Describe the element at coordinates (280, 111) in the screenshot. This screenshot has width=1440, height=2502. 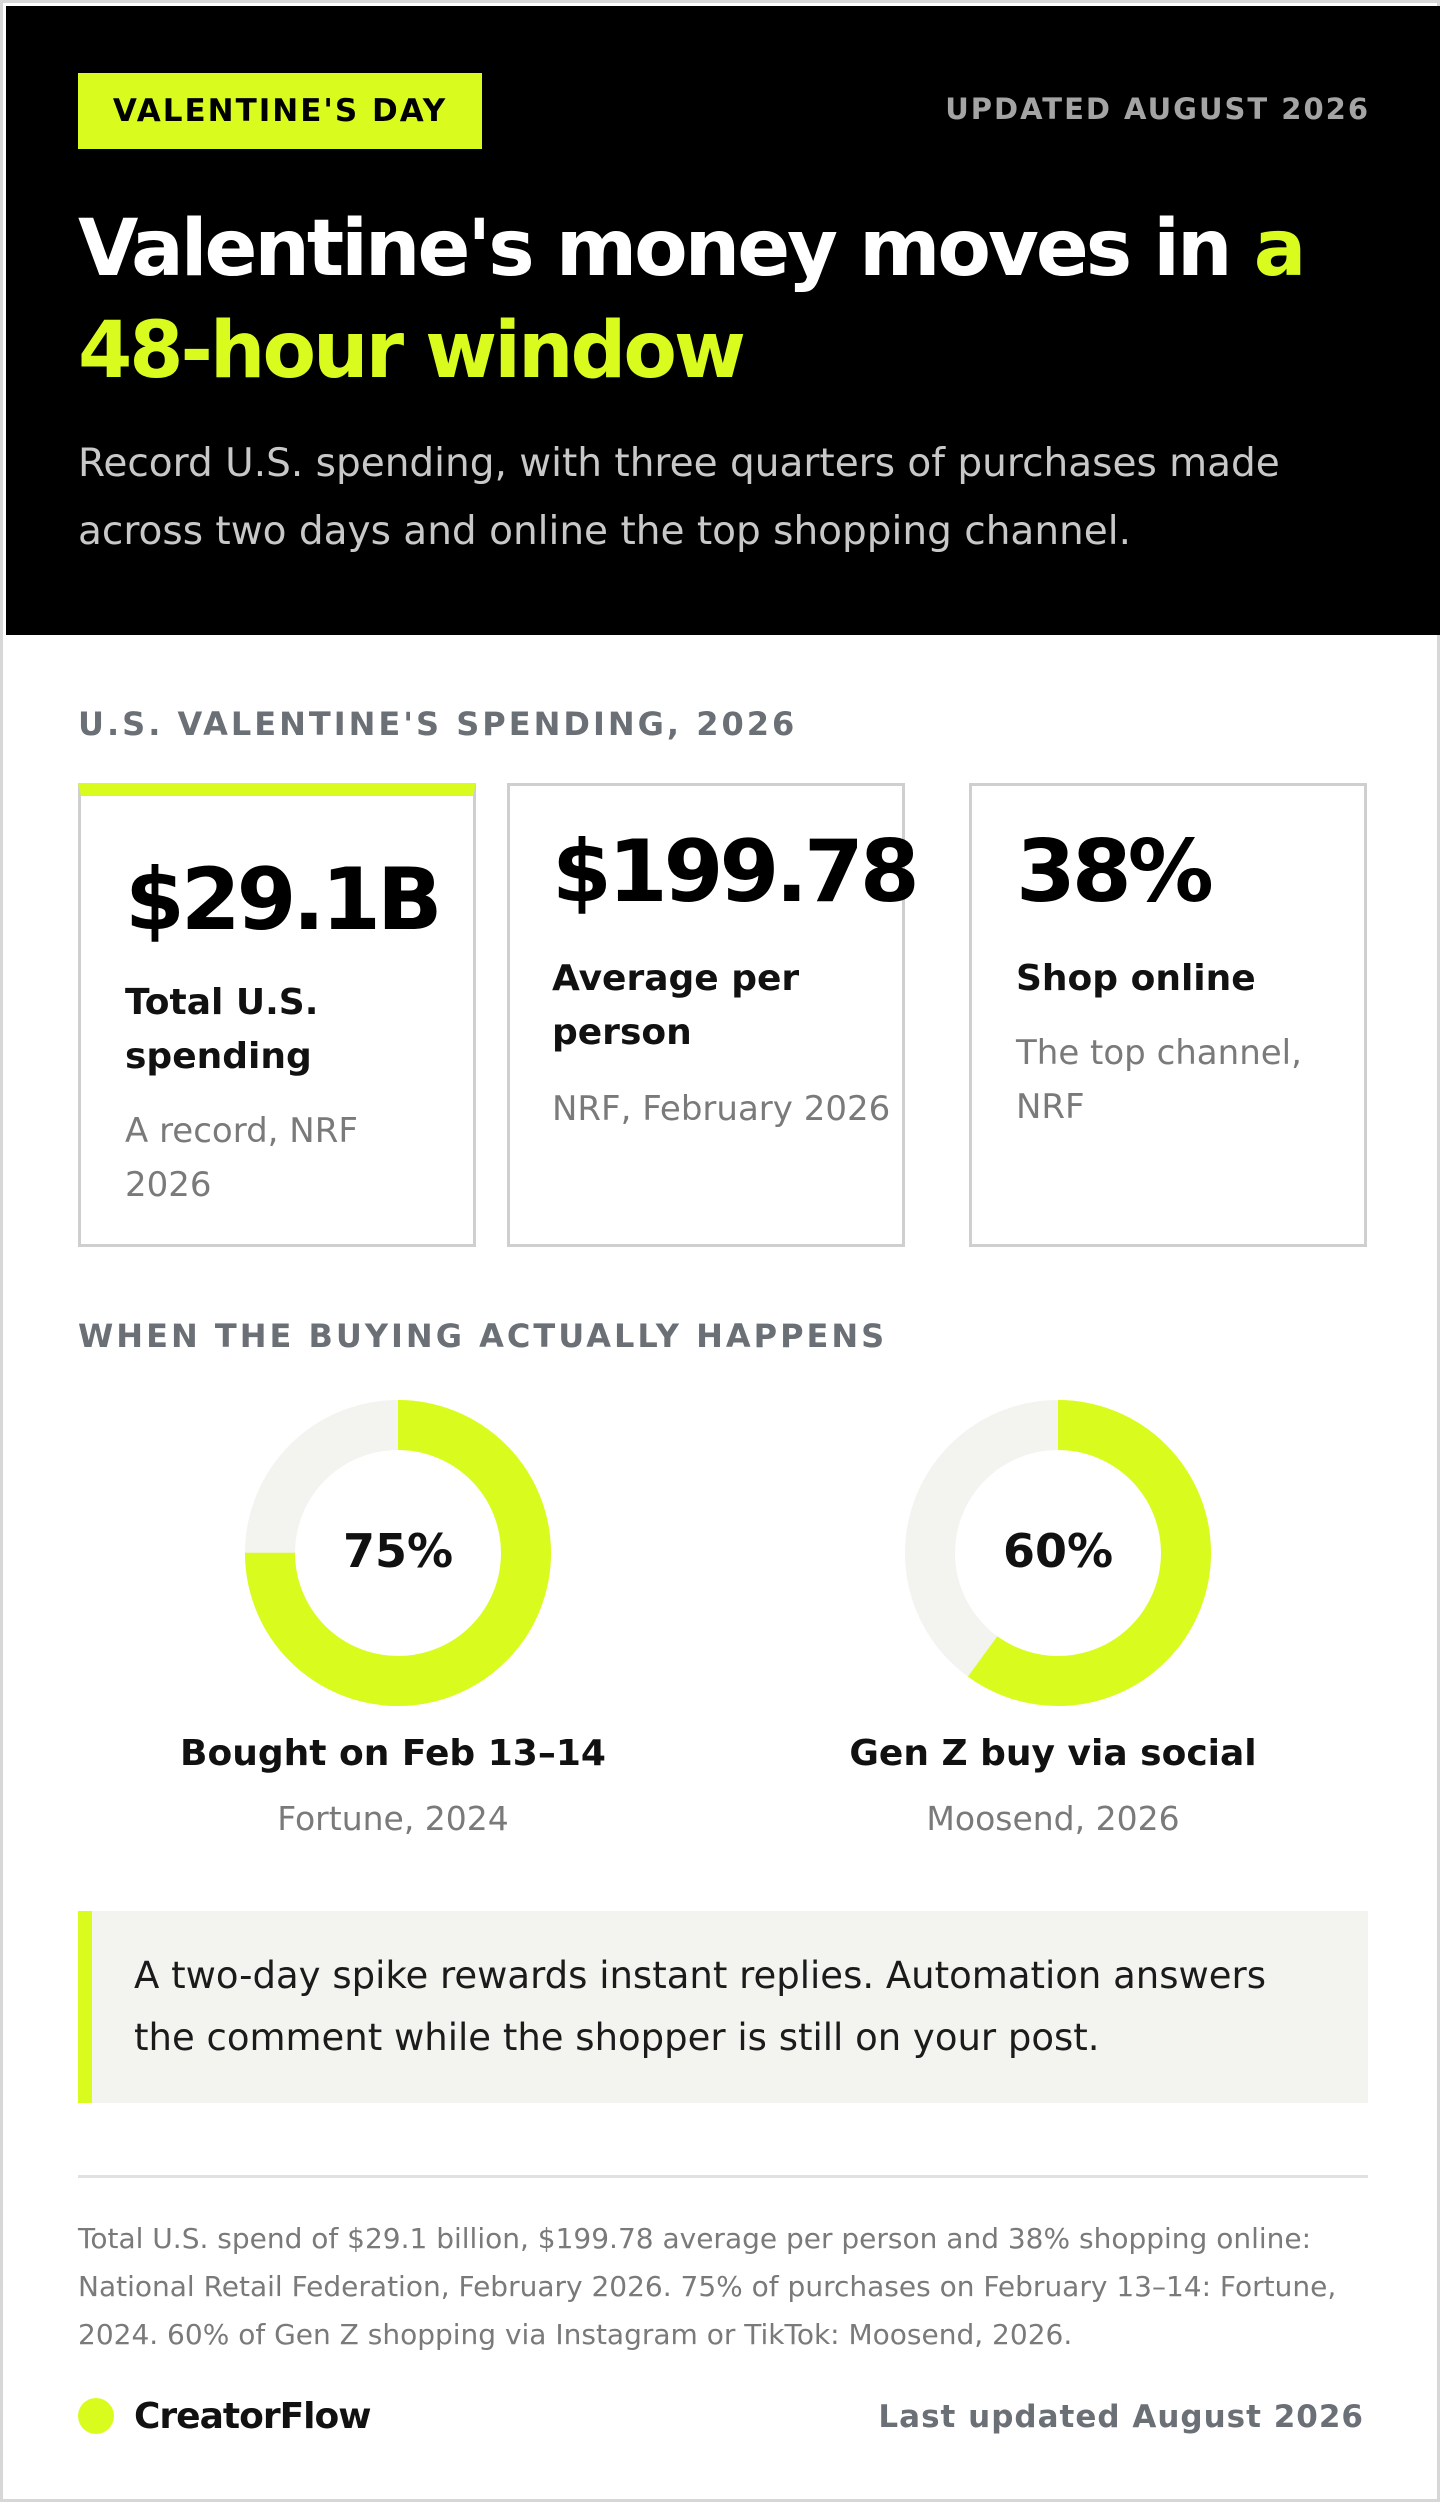
I see `category-badge: VALENTINE'S DAY` at that location.